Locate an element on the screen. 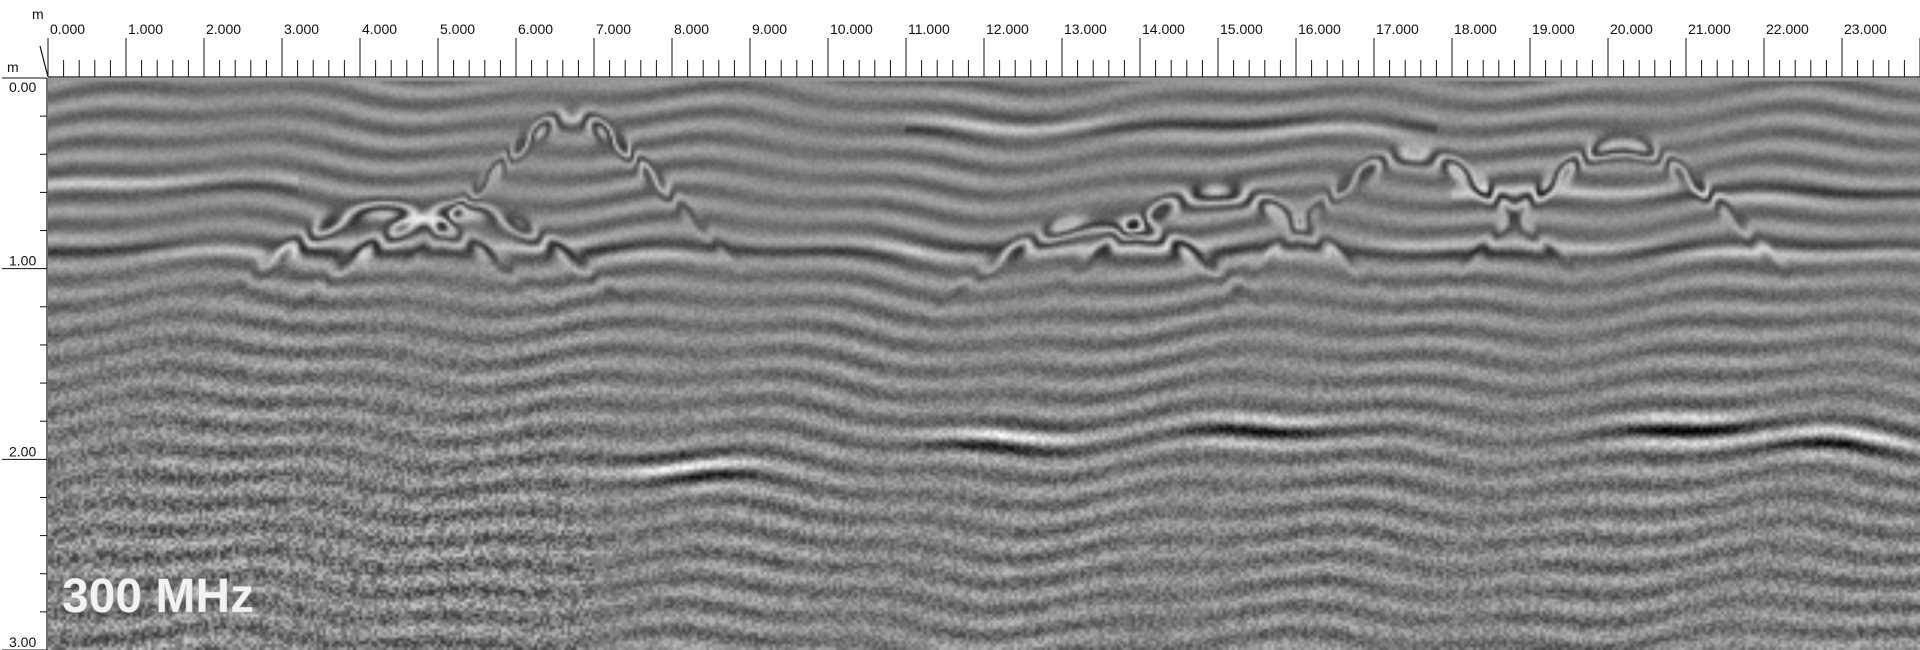 This screenshot has width=1920, height=650. y-axis-unit: m is located at coordinates (13, 67).